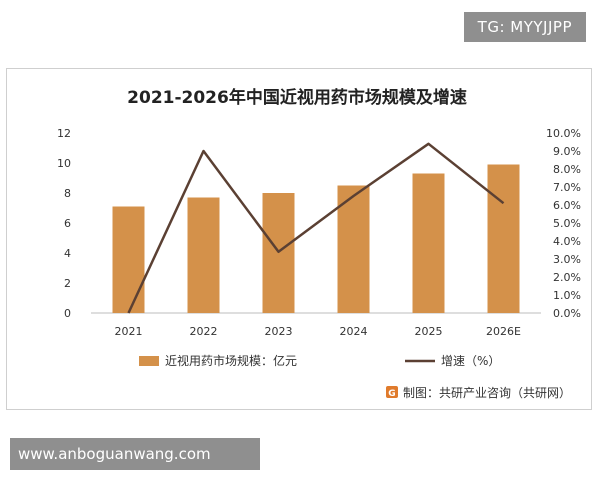 This screenshot has height=480, width=600. I want to click on source-logo-letter: G, so click(391, 394).